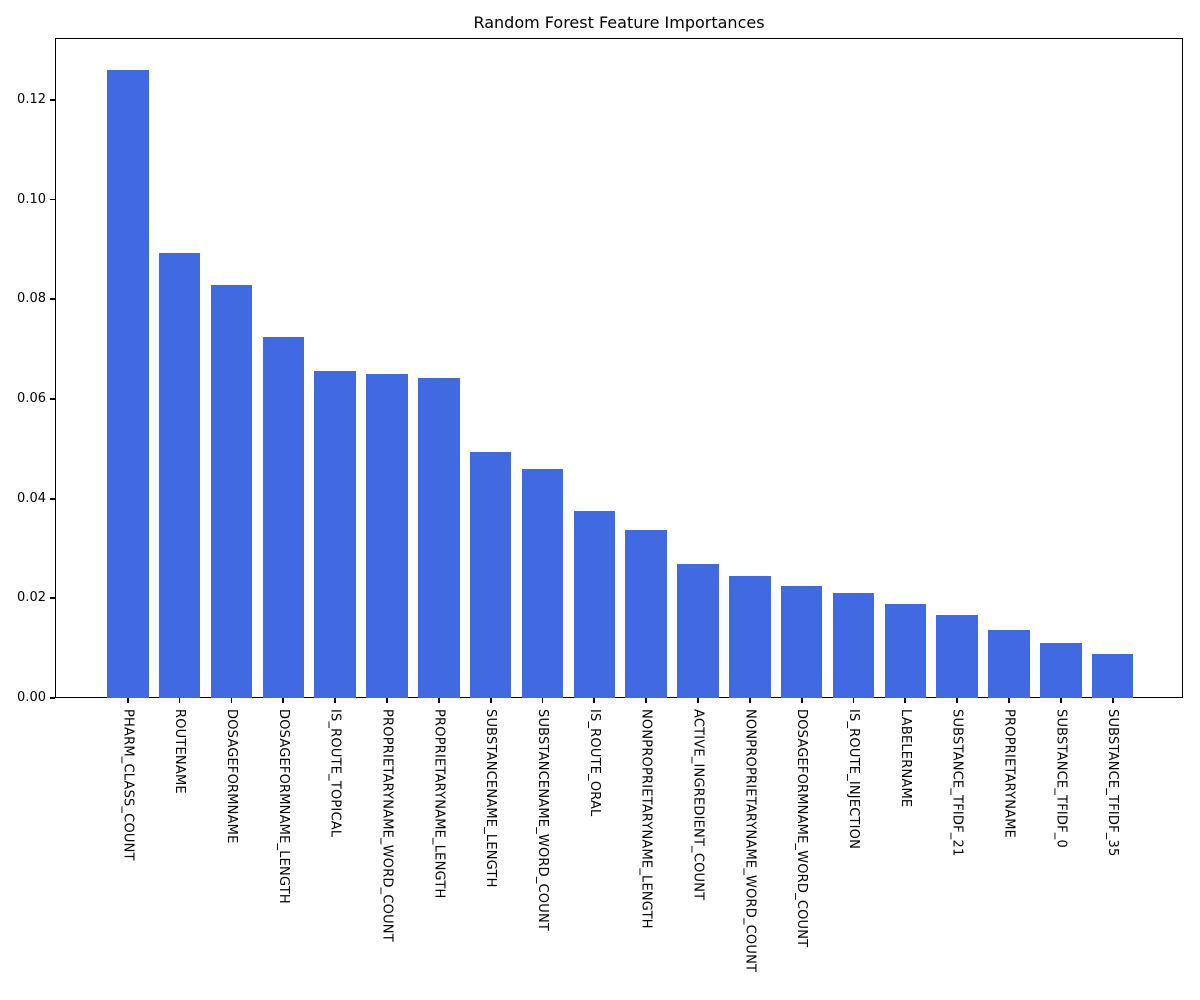 Image resolution: width=1200 pixels, height=1000 pixels. Describe the element at coordinates (283, 806) in the screenshot. I see `x-tick-label: DOSAGEFORMNAME_LENGTH` at that location.